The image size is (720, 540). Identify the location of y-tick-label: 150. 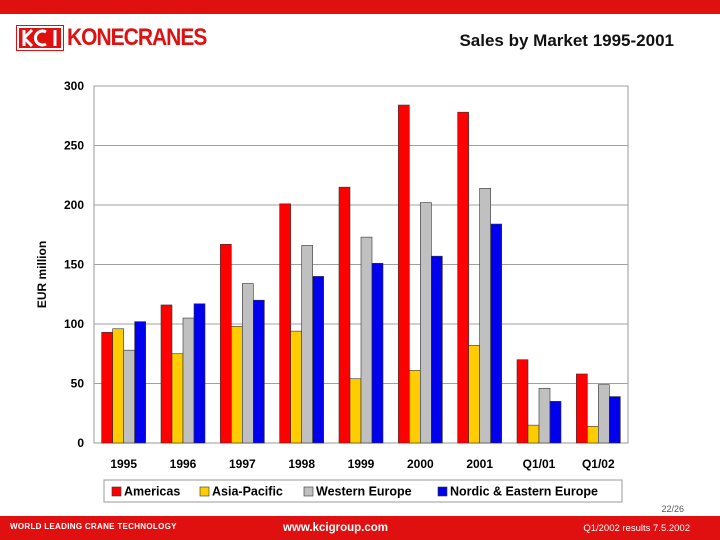
(74, 265).